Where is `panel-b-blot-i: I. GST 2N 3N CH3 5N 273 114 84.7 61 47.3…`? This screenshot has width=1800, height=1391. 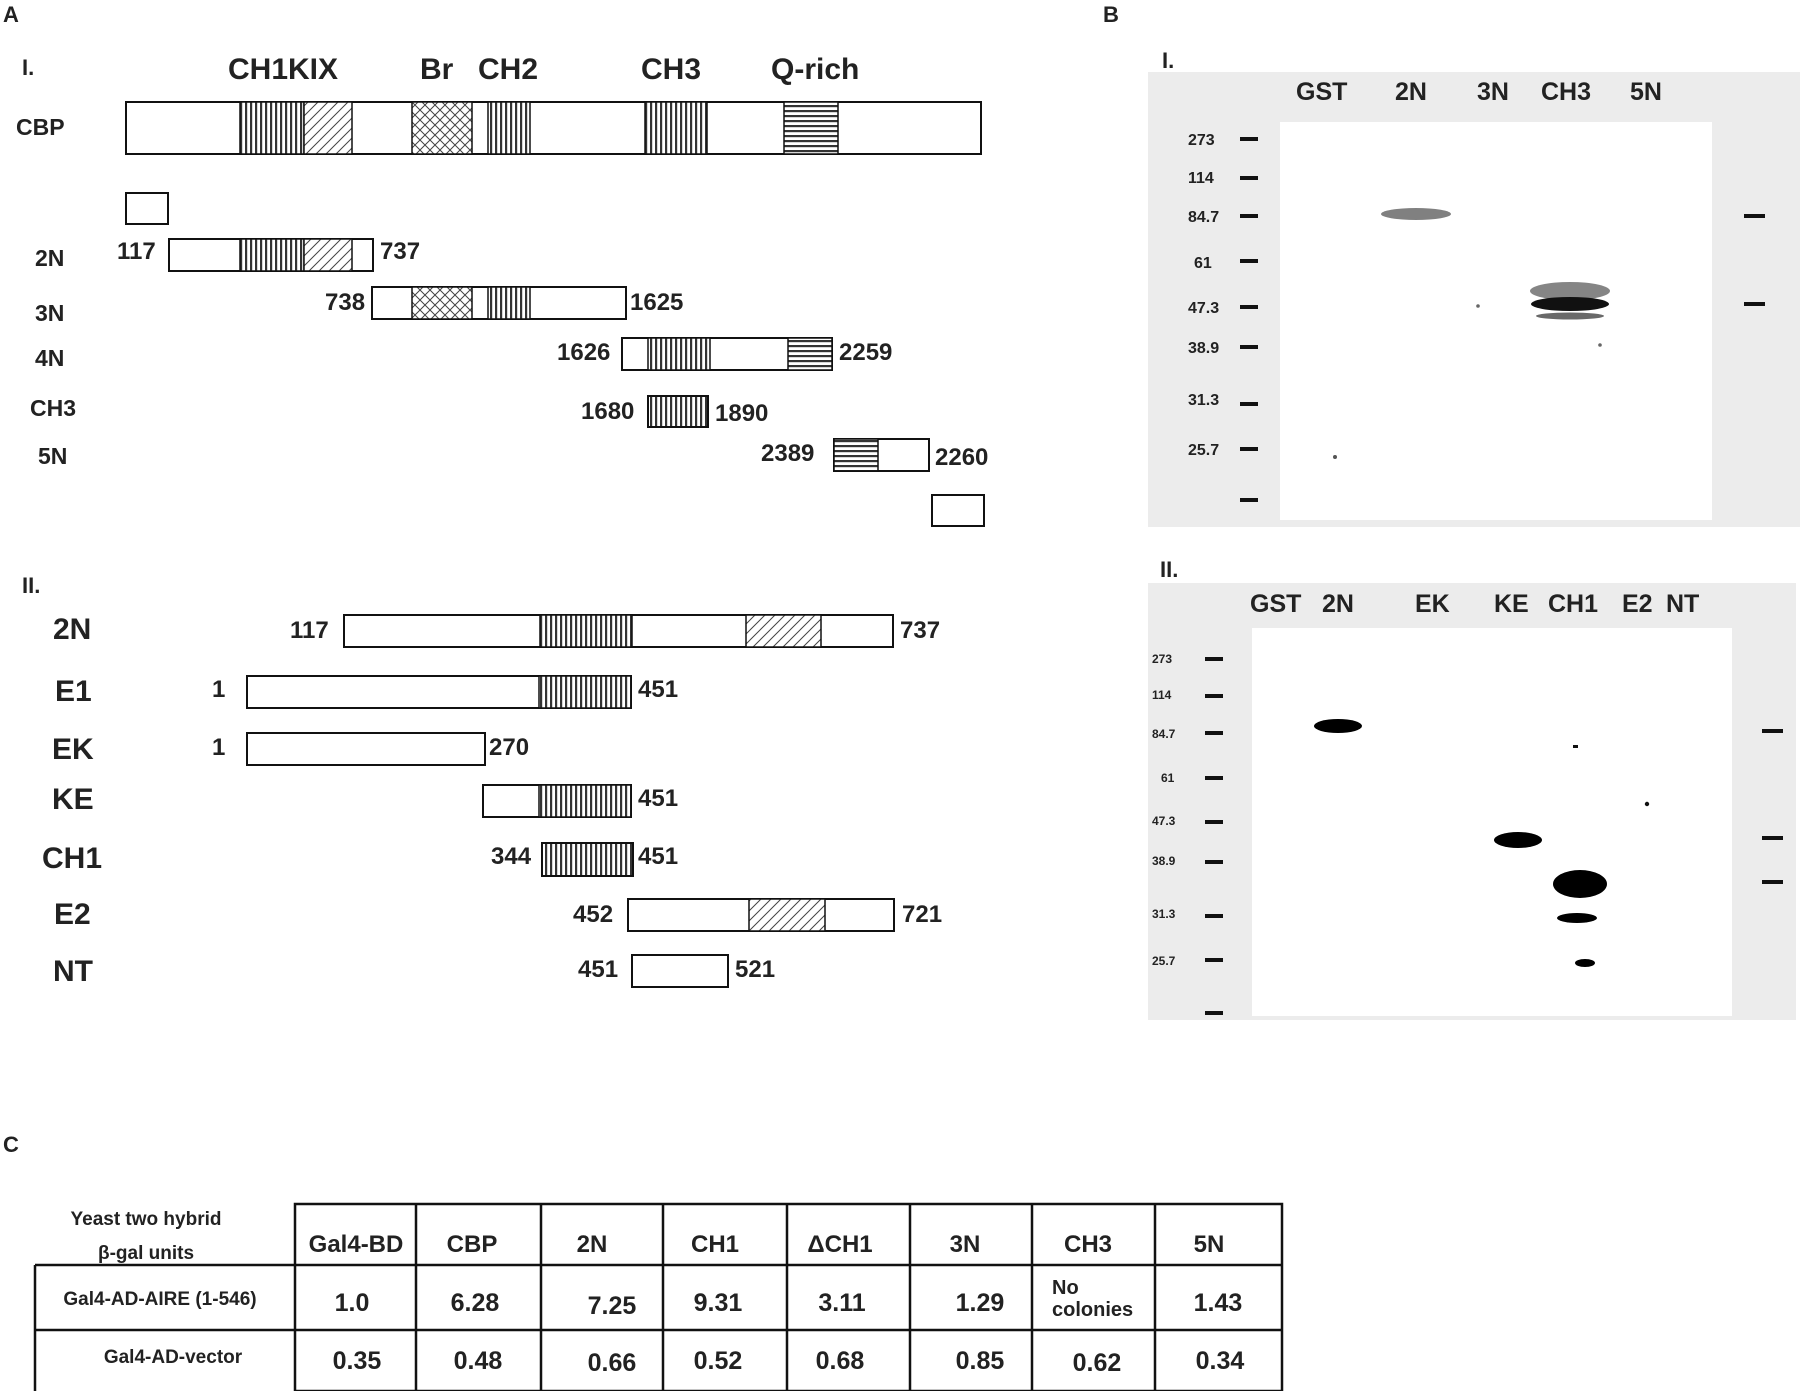
panel-b-blot-i: I. GST 2N 3N CH3 5N 273 114 84.7 61 47.3… is located at coordinates (1474, 287).